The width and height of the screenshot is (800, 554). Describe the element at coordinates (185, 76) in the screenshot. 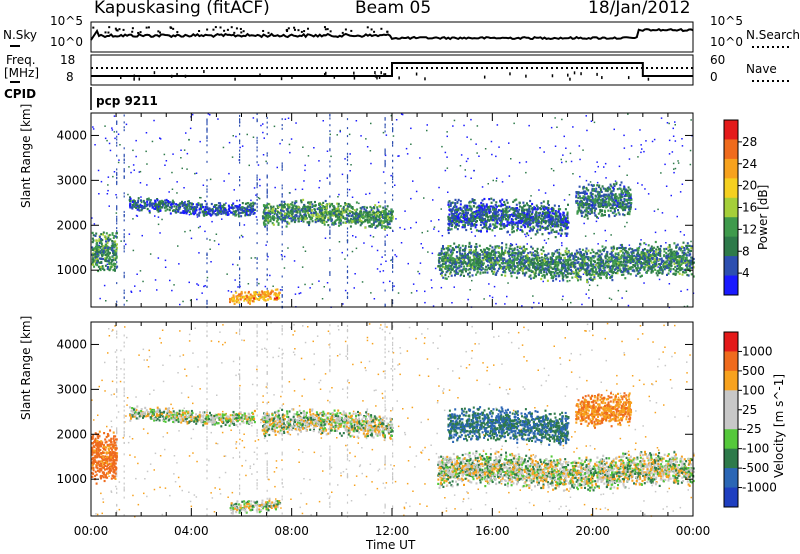

I see `nave-dip` at that location.